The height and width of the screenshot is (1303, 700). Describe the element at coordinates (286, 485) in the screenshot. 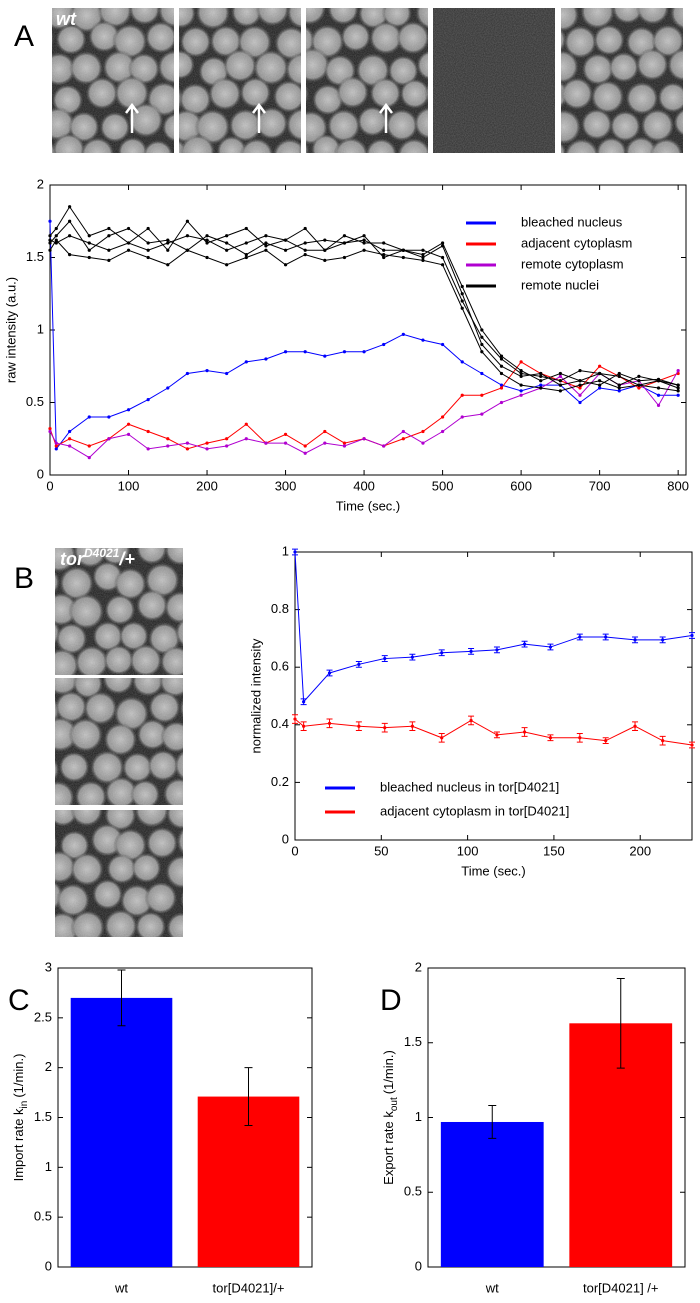

I see `x-tick-label: 300` at that location.